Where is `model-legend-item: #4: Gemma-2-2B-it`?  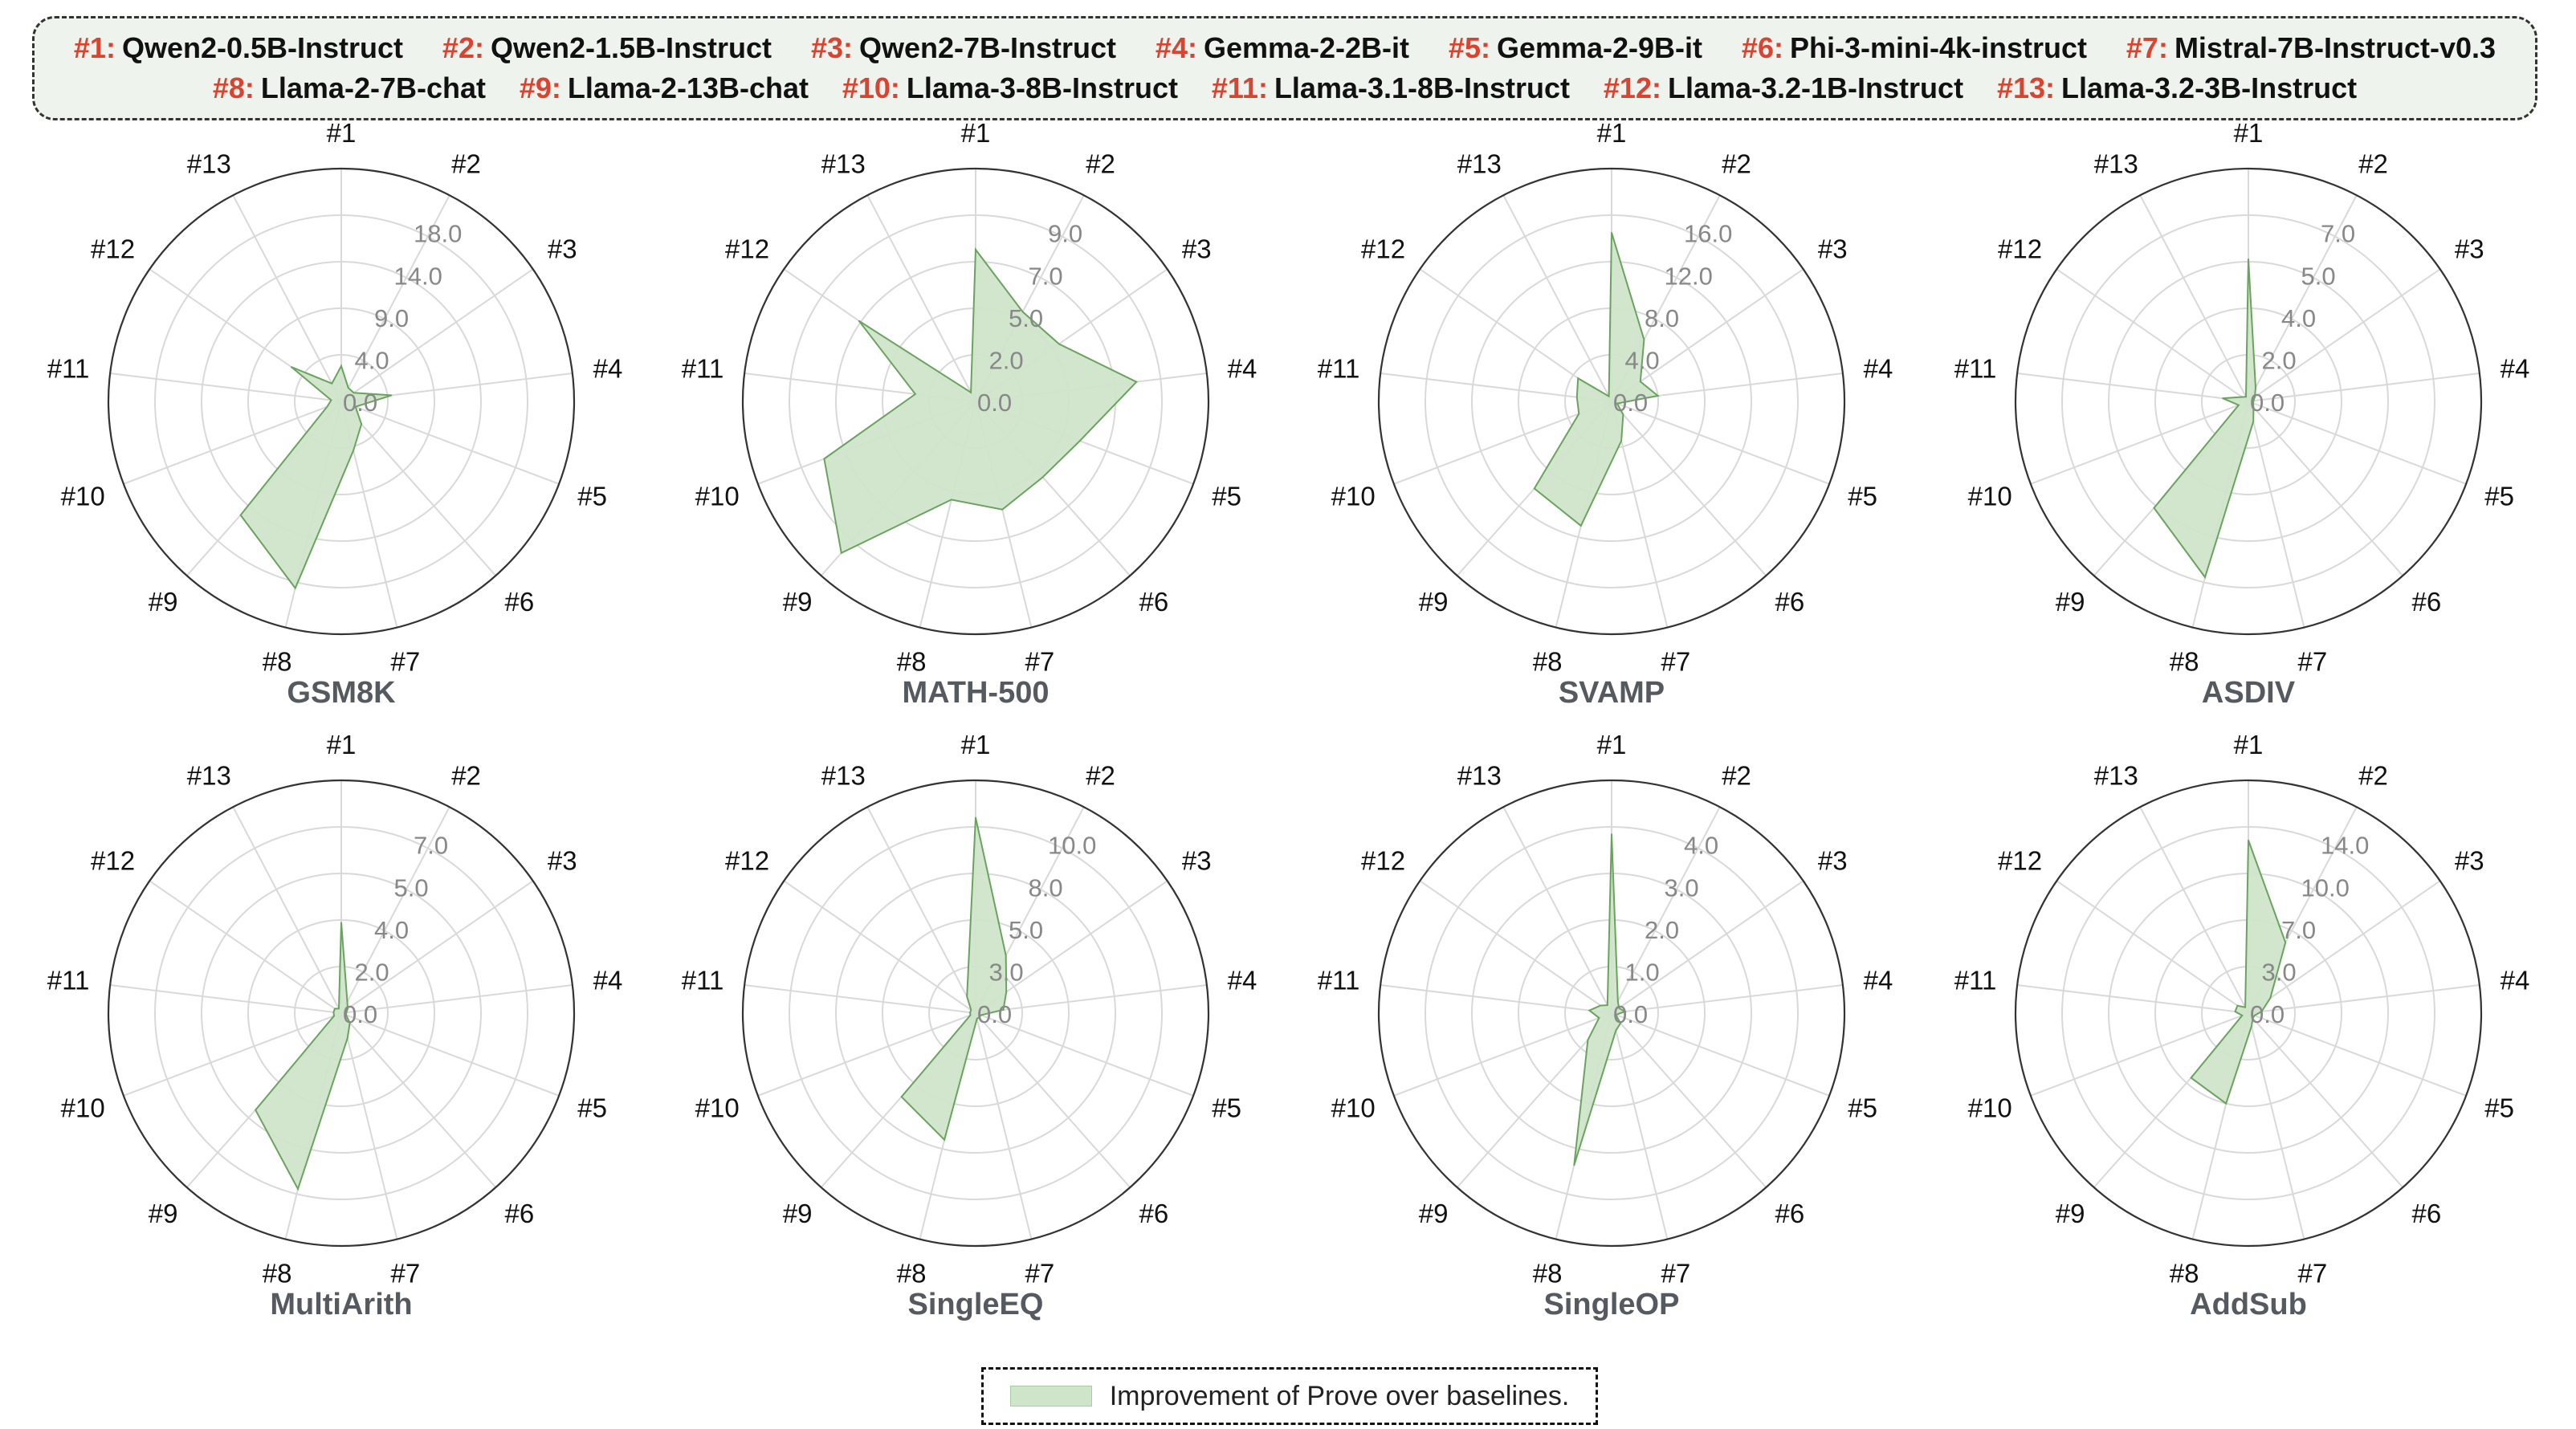 model-legend-item: #4: Gemma-2-2B-it is located at coordinates (1282, 48).